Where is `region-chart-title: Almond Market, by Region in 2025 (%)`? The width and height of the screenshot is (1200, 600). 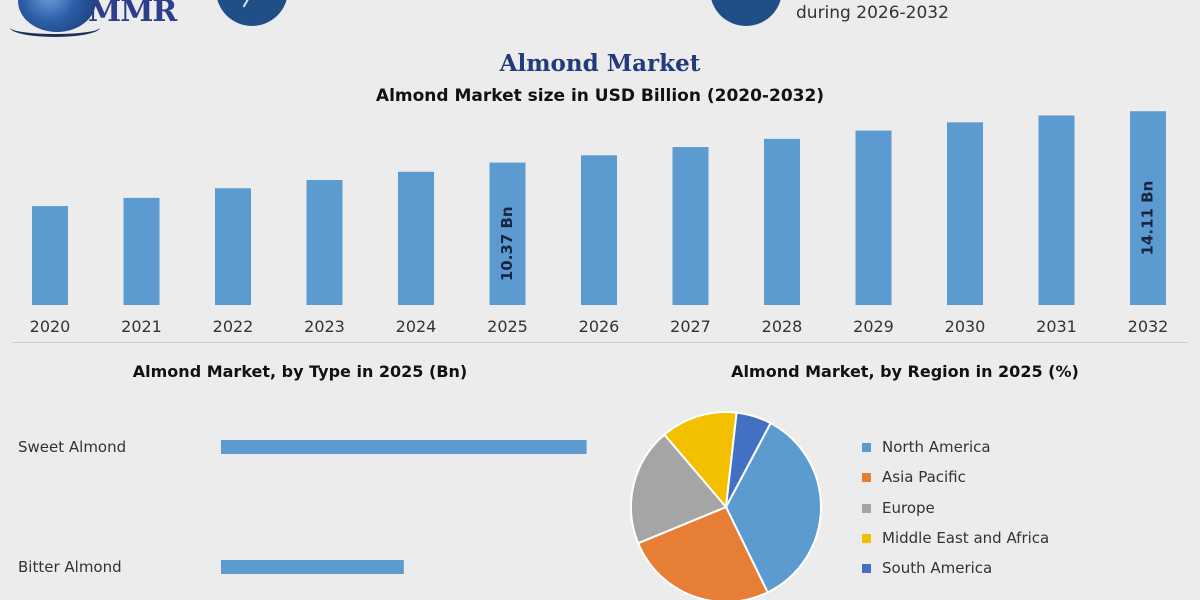
region-chart-title: Almond Market, by Region in 2025 (%) is located at coordinates (905, 371).